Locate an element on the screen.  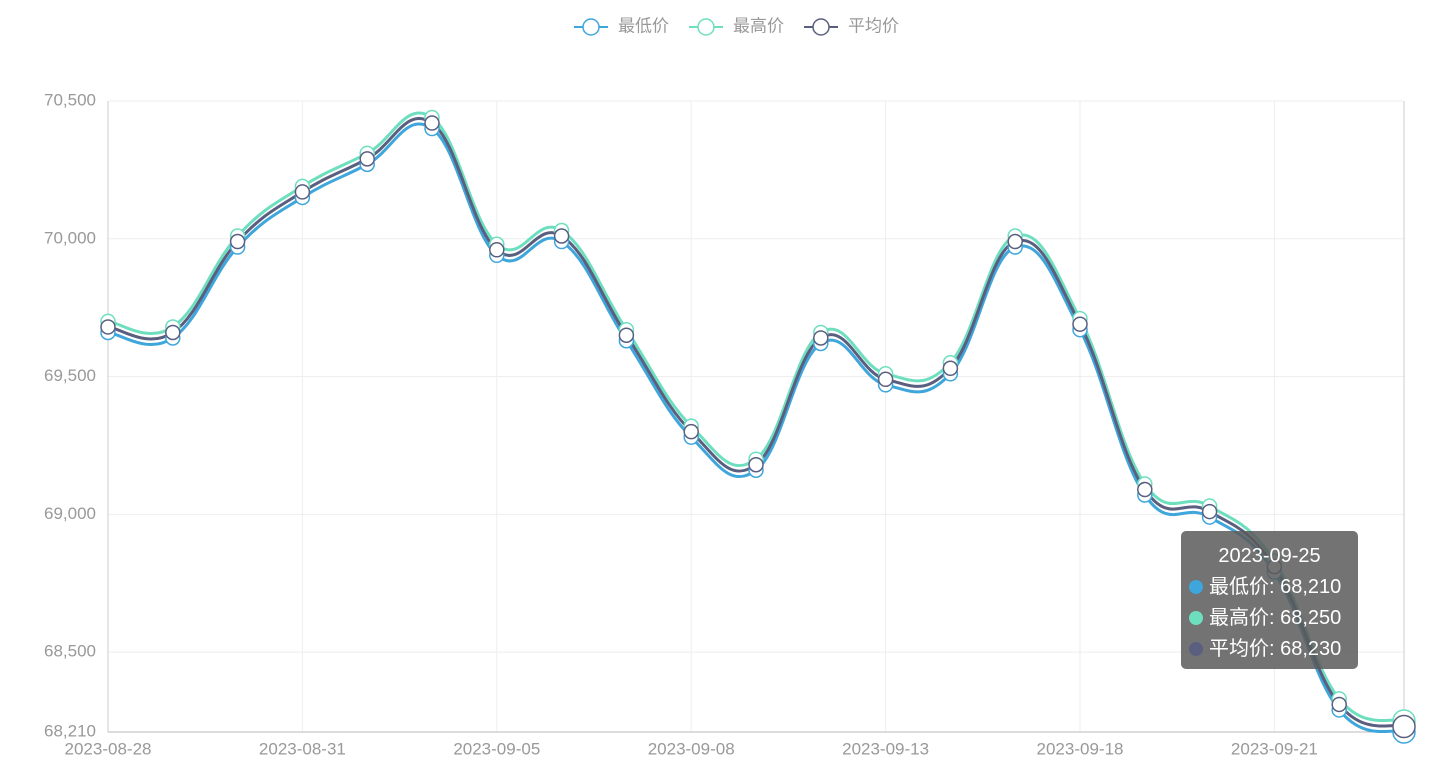
x-tick-label: 2023-09-21 is located at coordinates (1274, 748).